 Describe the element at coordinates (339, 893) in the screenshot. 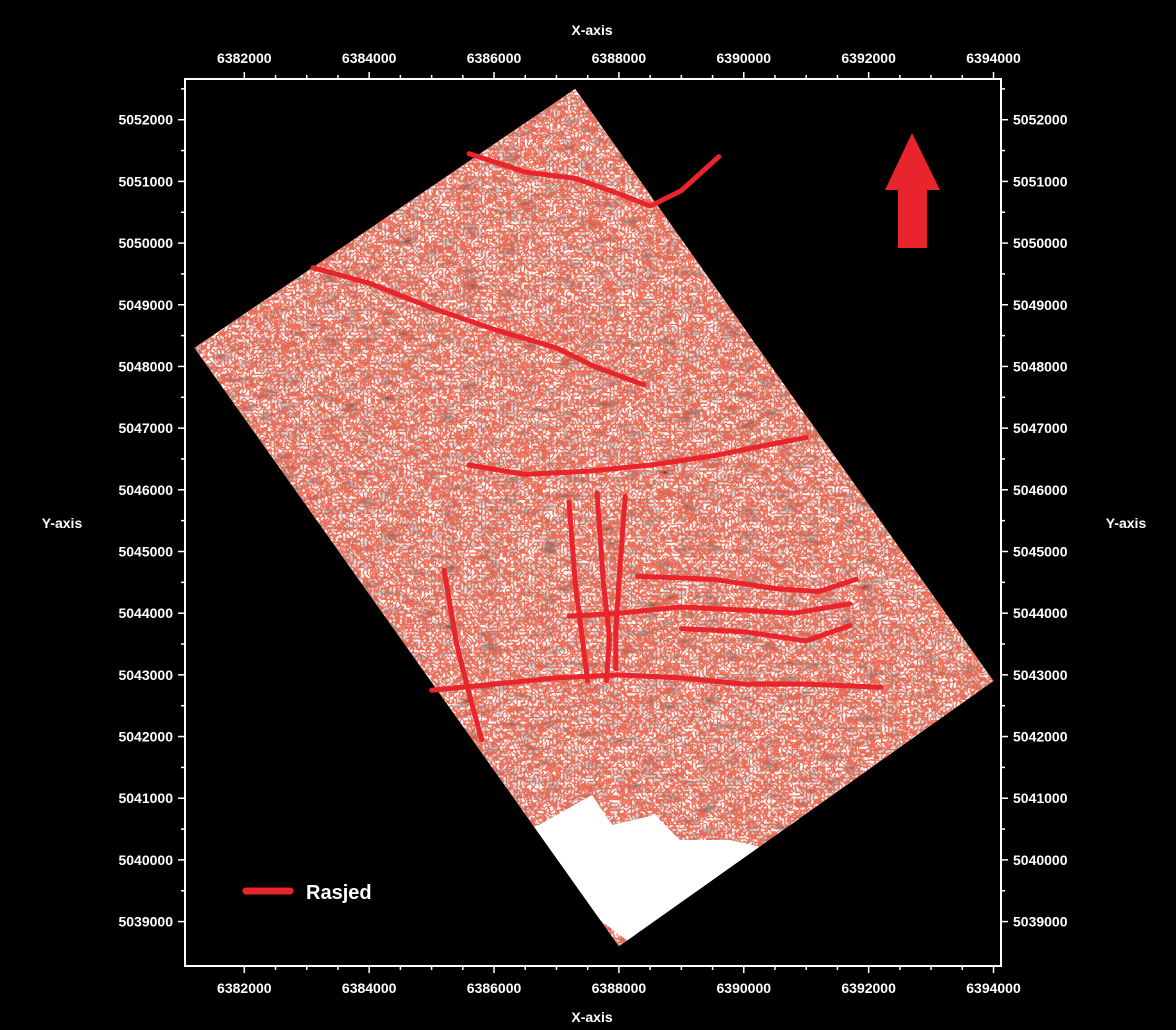

I see `legend-label: Rasjed` at that location.